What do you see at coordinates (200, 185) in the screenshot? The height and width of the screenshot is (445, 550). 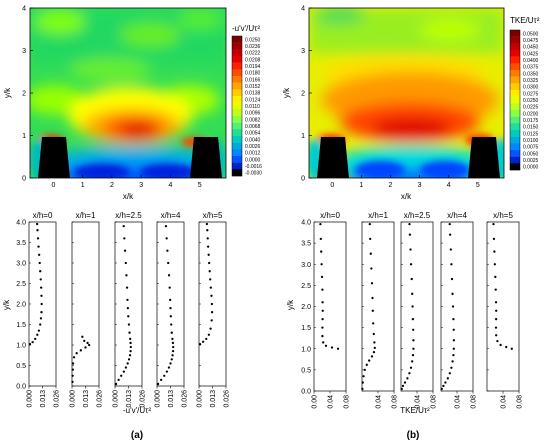 I see `heatmap-a-xtick-label: 5` at bounding box center [200, 185].